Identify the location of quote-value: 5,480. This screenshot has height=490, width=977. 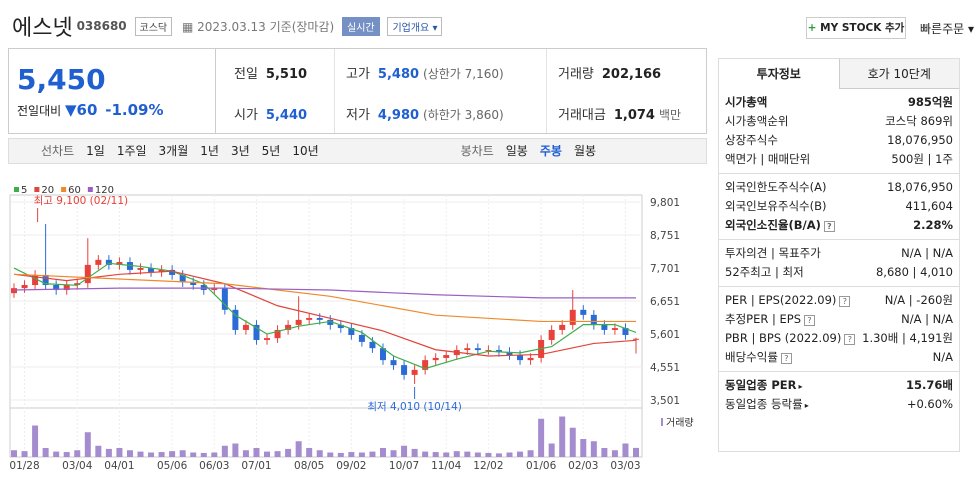
(398, 74).